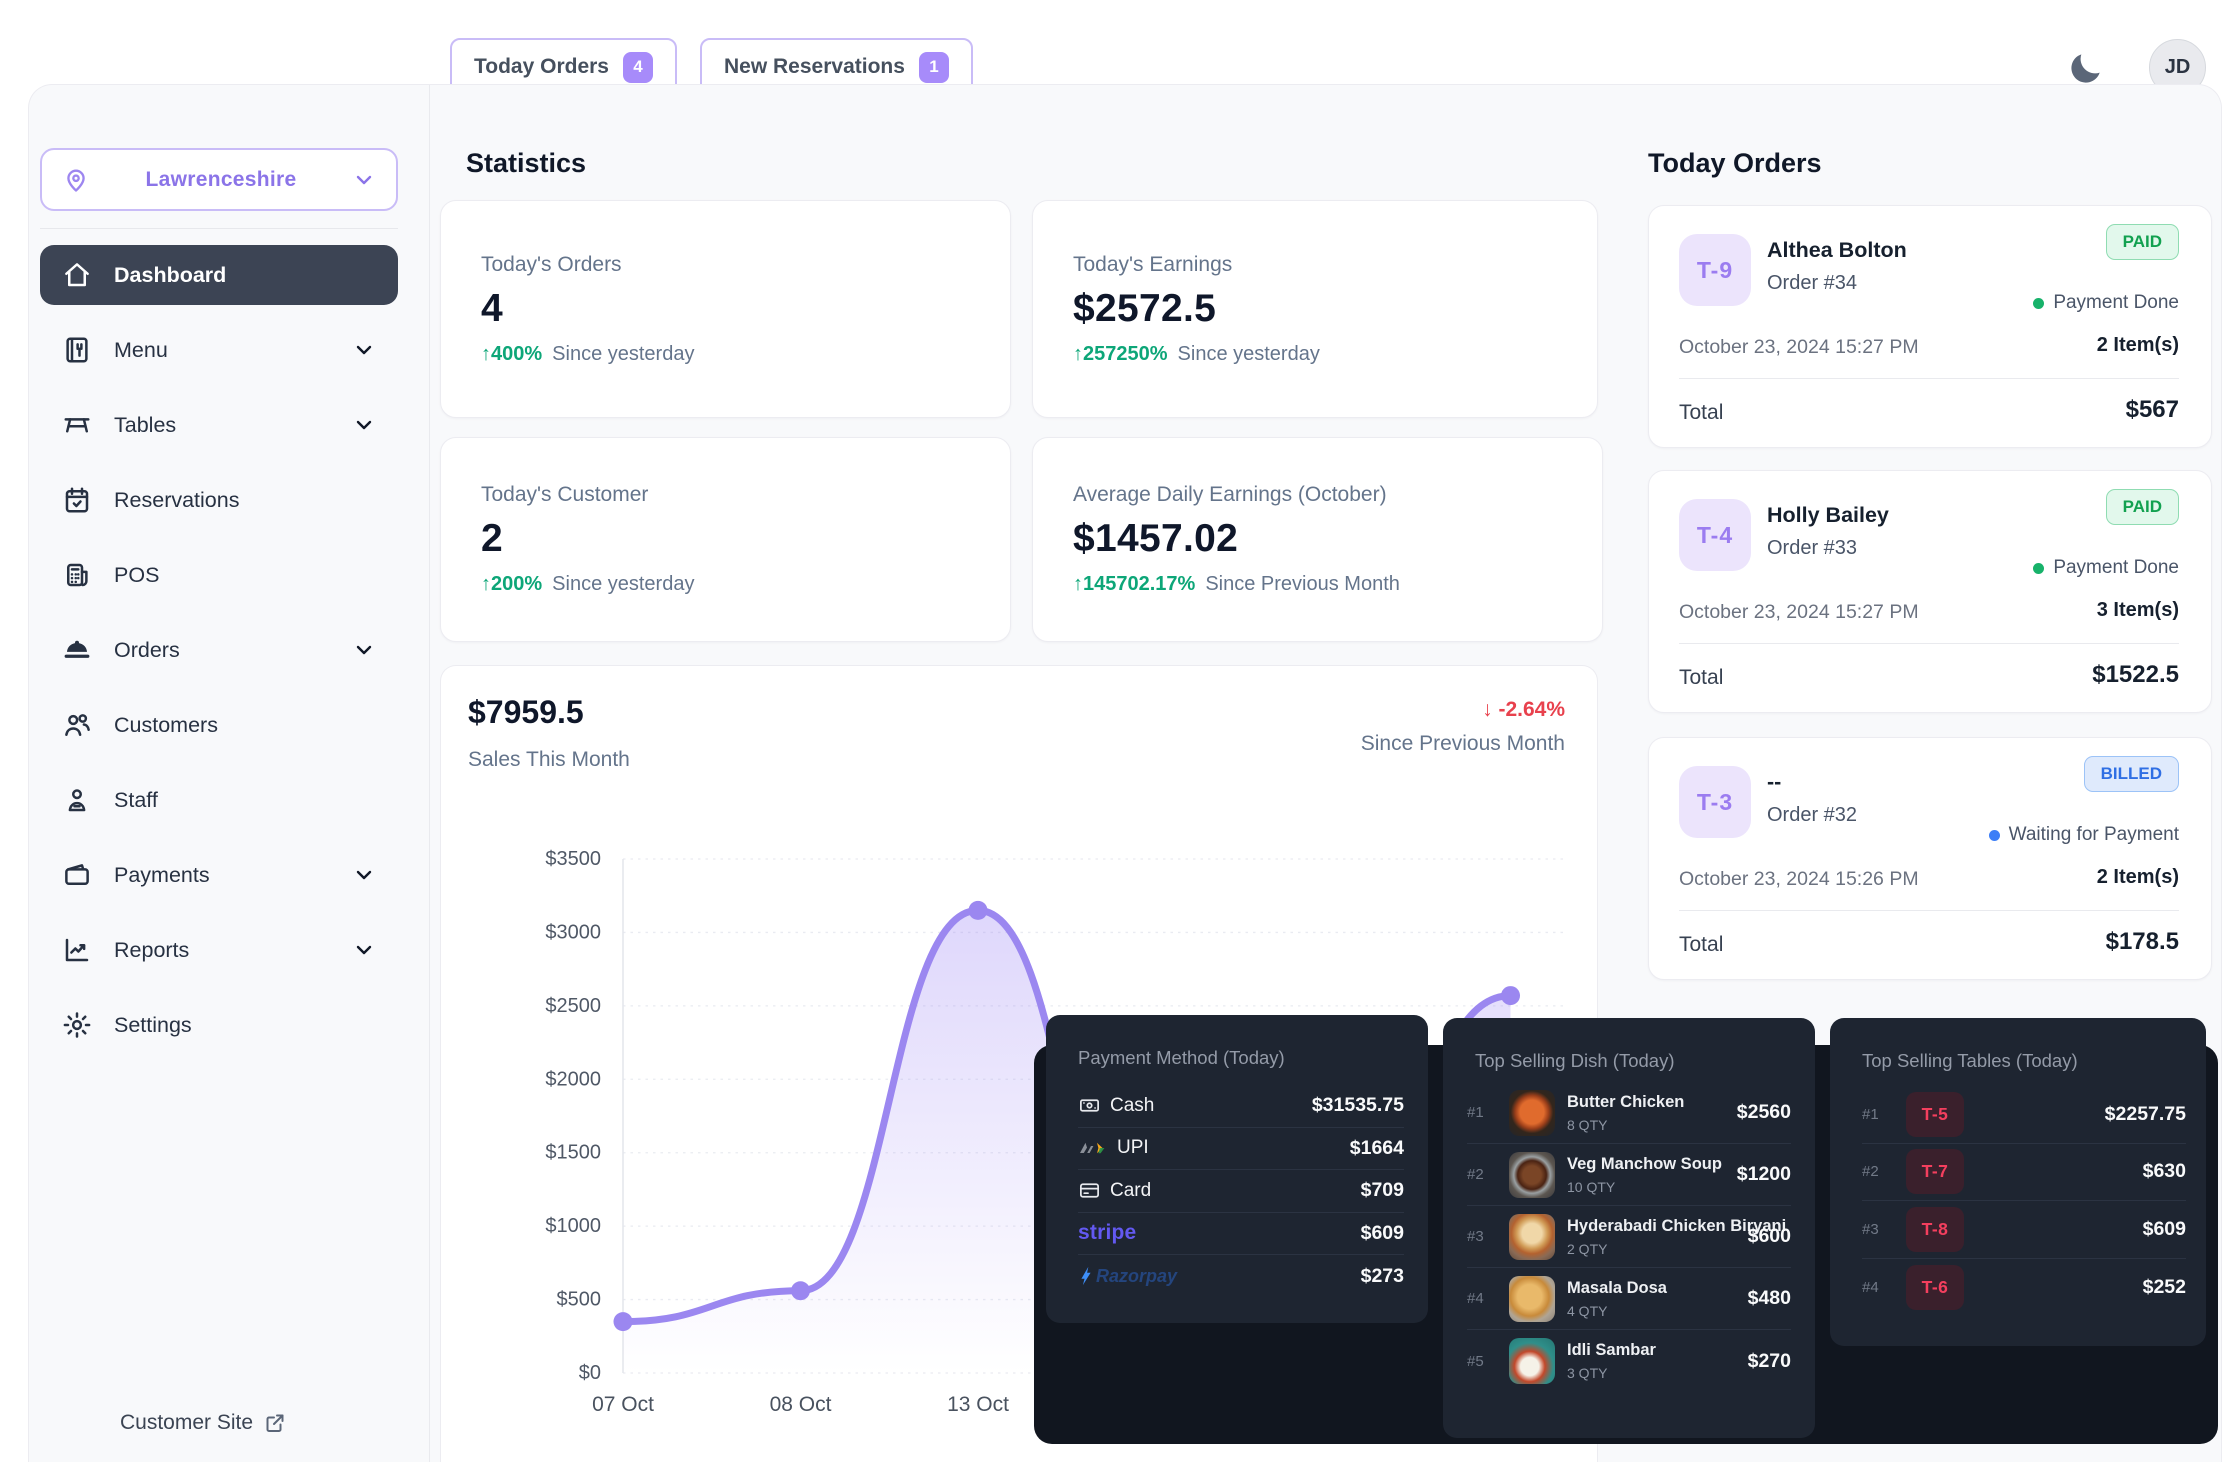 Image resolution: width=2236 pixels, height=1463 pixels. What do you see at coordinates (219, 1025) in the screenshot?
I see `sidebar-item-settings: Settings` at bounding box center [219, 1025].